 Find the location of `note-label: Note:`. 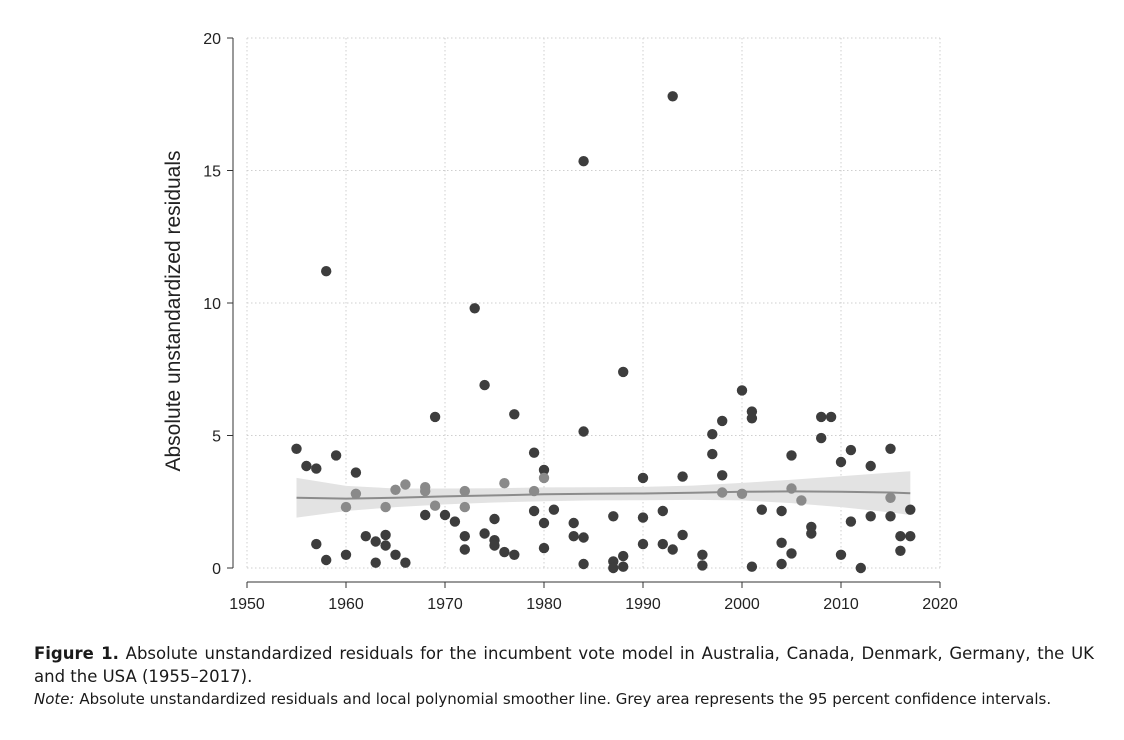

note-label: Note: is located at coordinates (54, 699).